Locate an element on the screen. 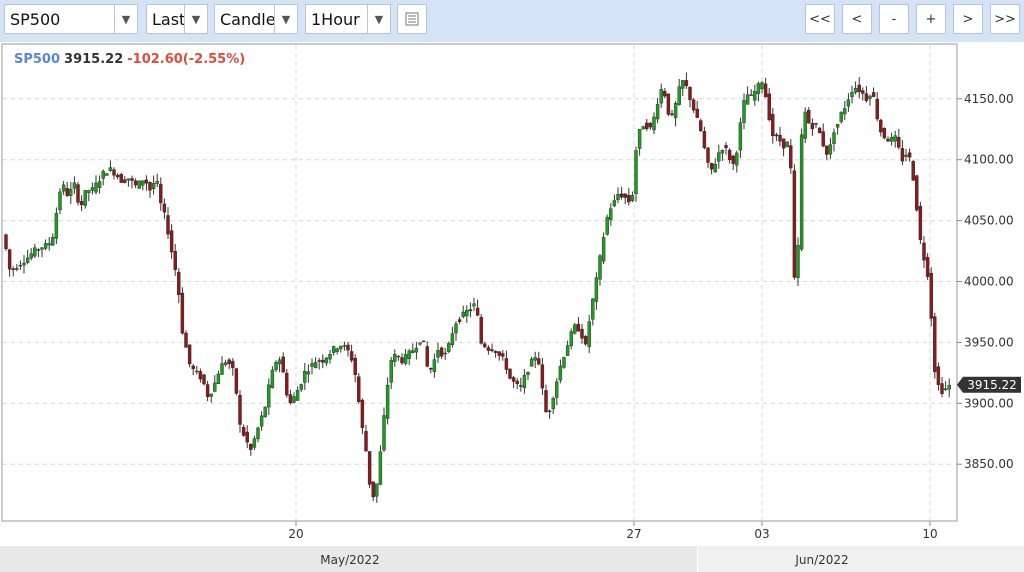 The image size is (1024, 572). symbol-select: SP500 ▼ is located at coordinates (71, 19).